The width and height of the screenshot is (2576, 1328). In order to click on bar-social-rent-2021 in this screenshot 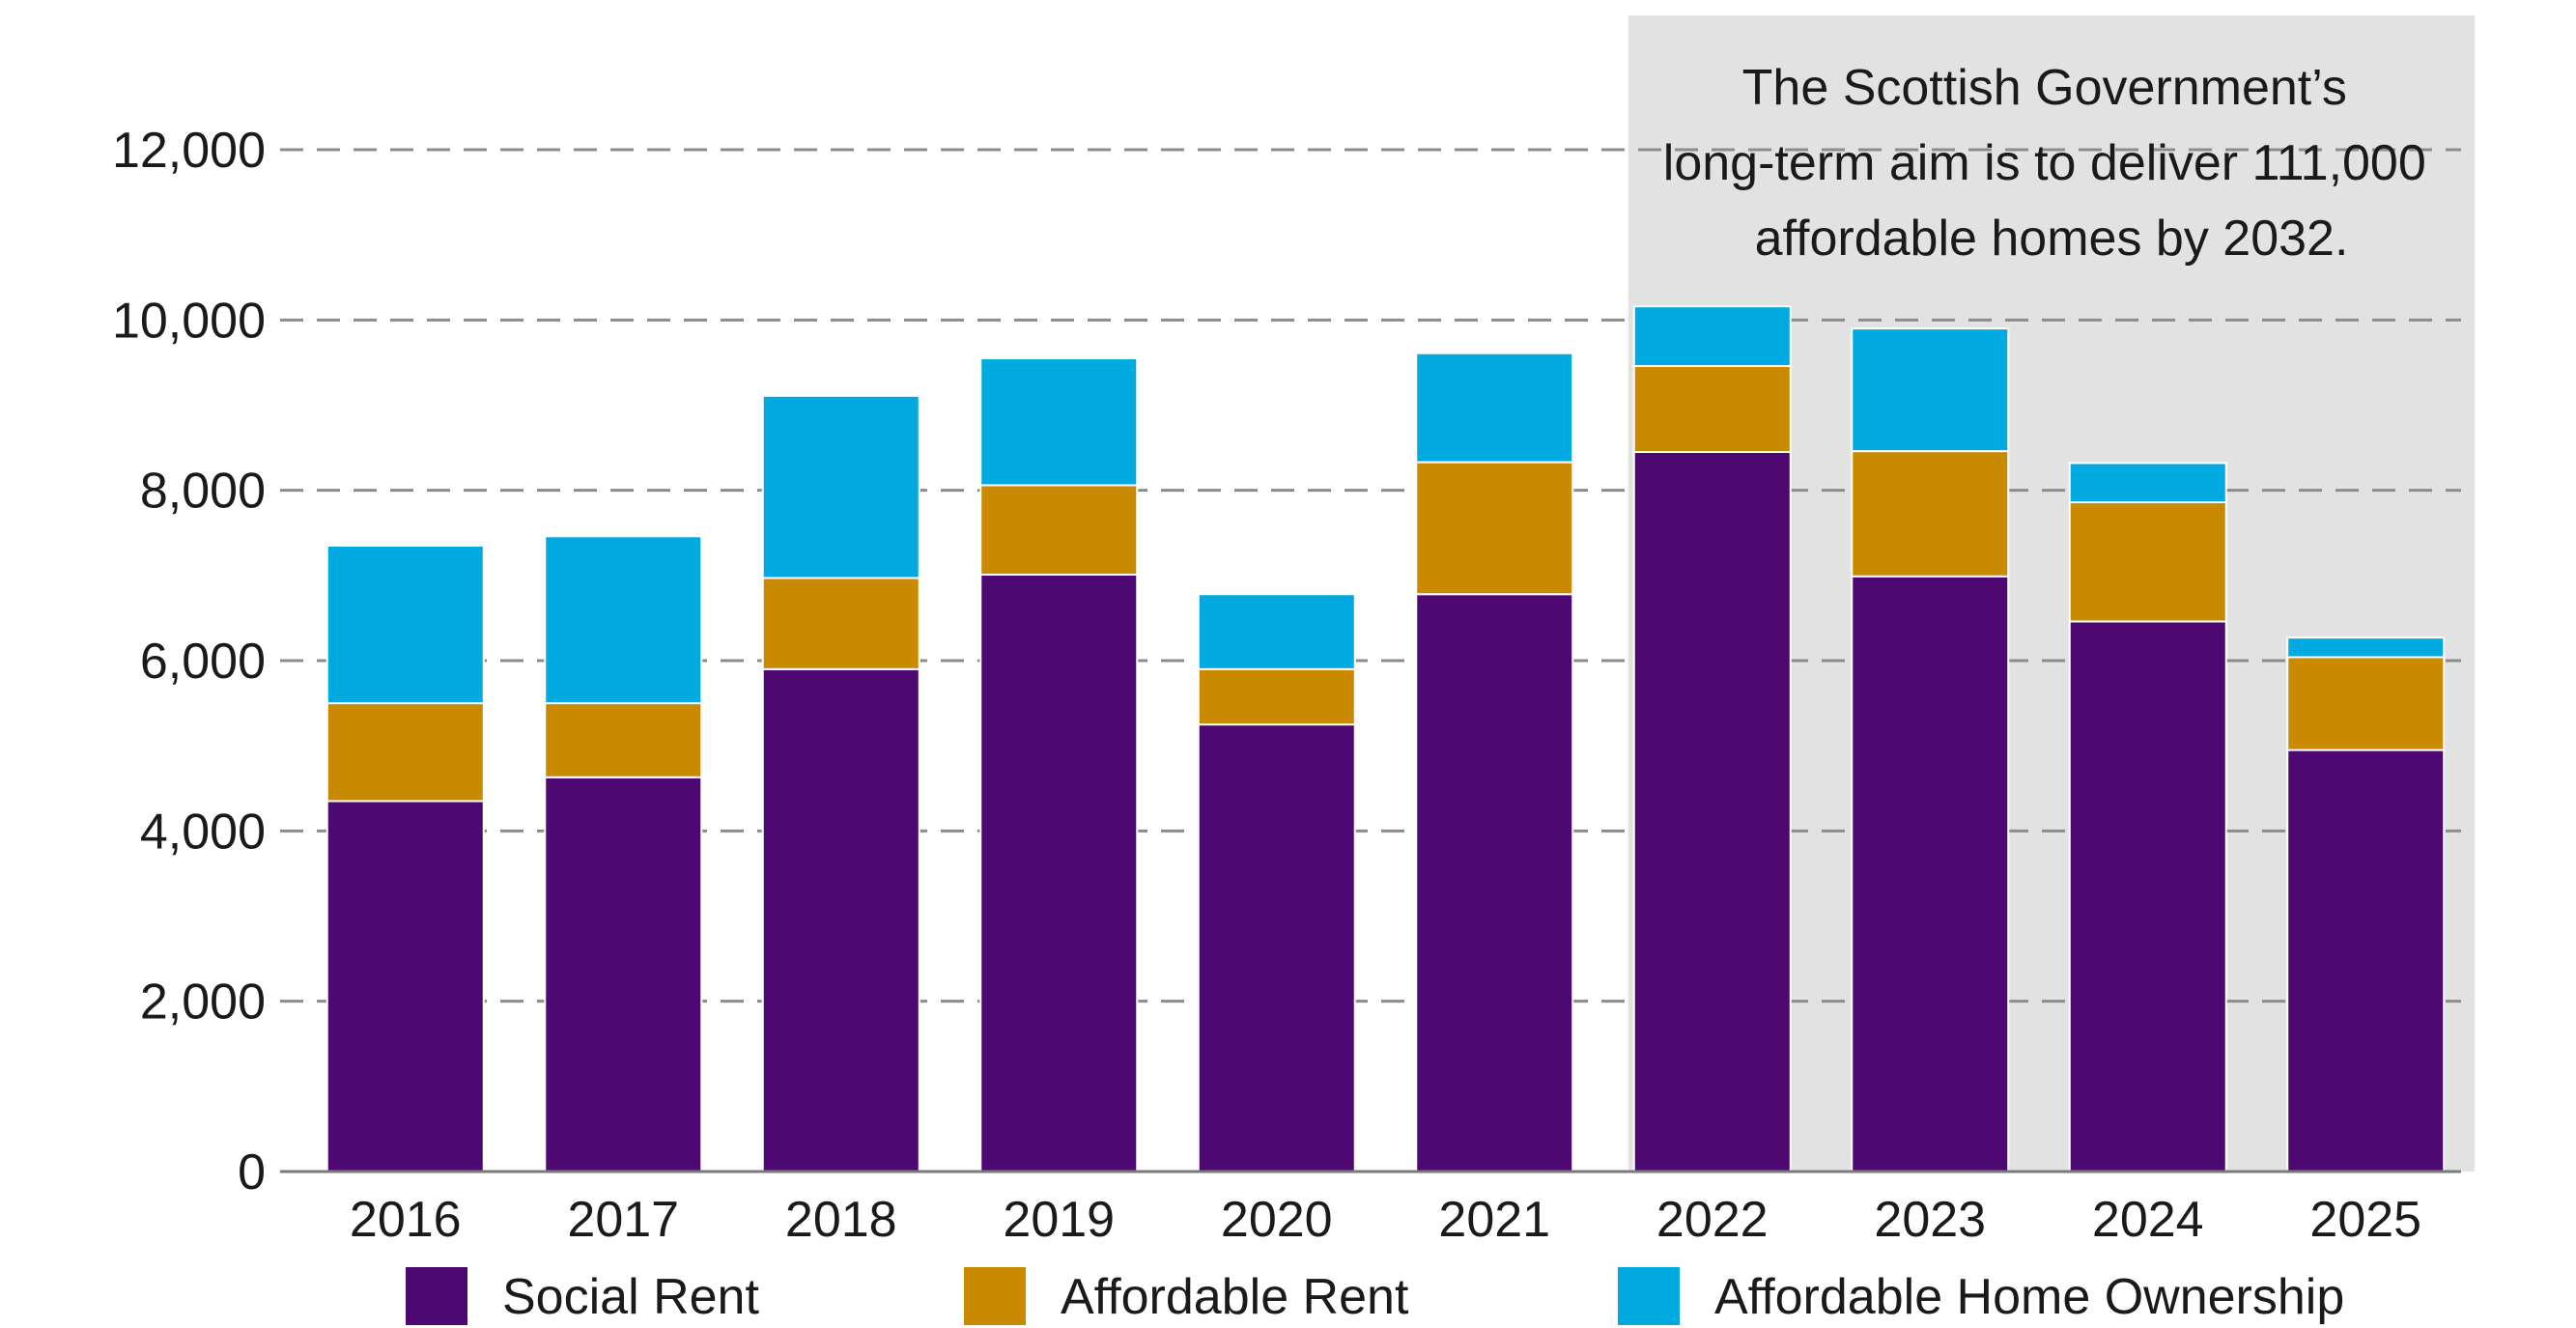, I will do `click(1494, 883)`.